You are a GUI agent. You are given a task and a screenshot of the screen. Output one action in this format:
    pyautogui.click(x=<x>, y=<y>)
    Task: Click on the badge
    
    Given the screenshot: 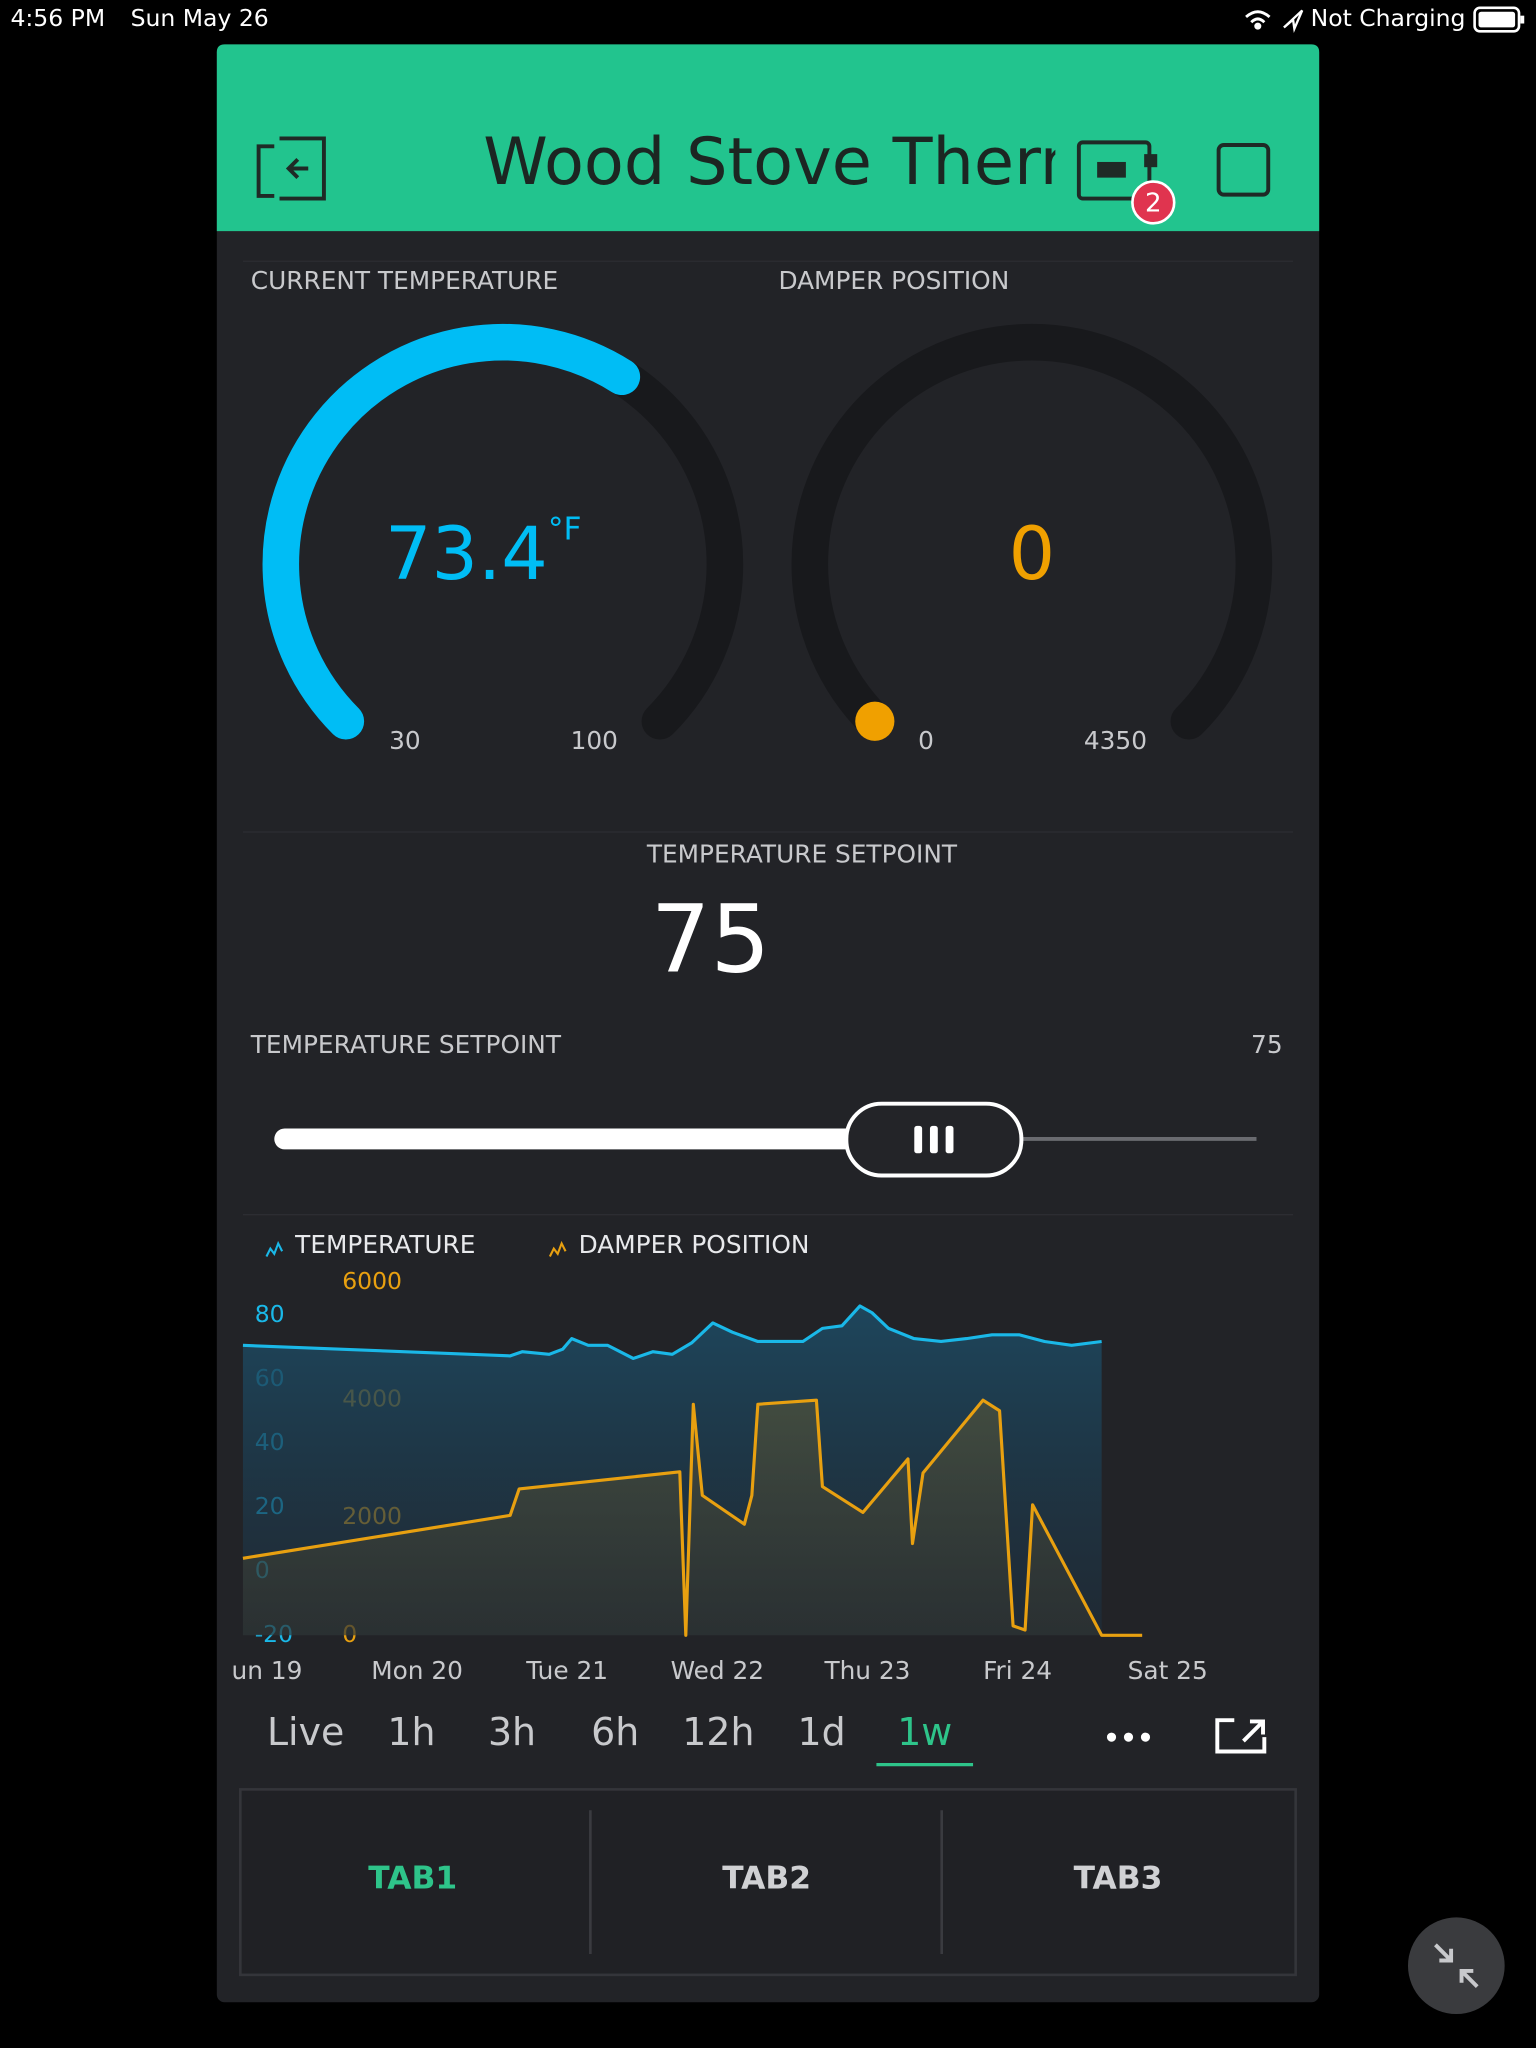 What is the action you would take?
    pyautogui.click(x=1153, y=202)
    